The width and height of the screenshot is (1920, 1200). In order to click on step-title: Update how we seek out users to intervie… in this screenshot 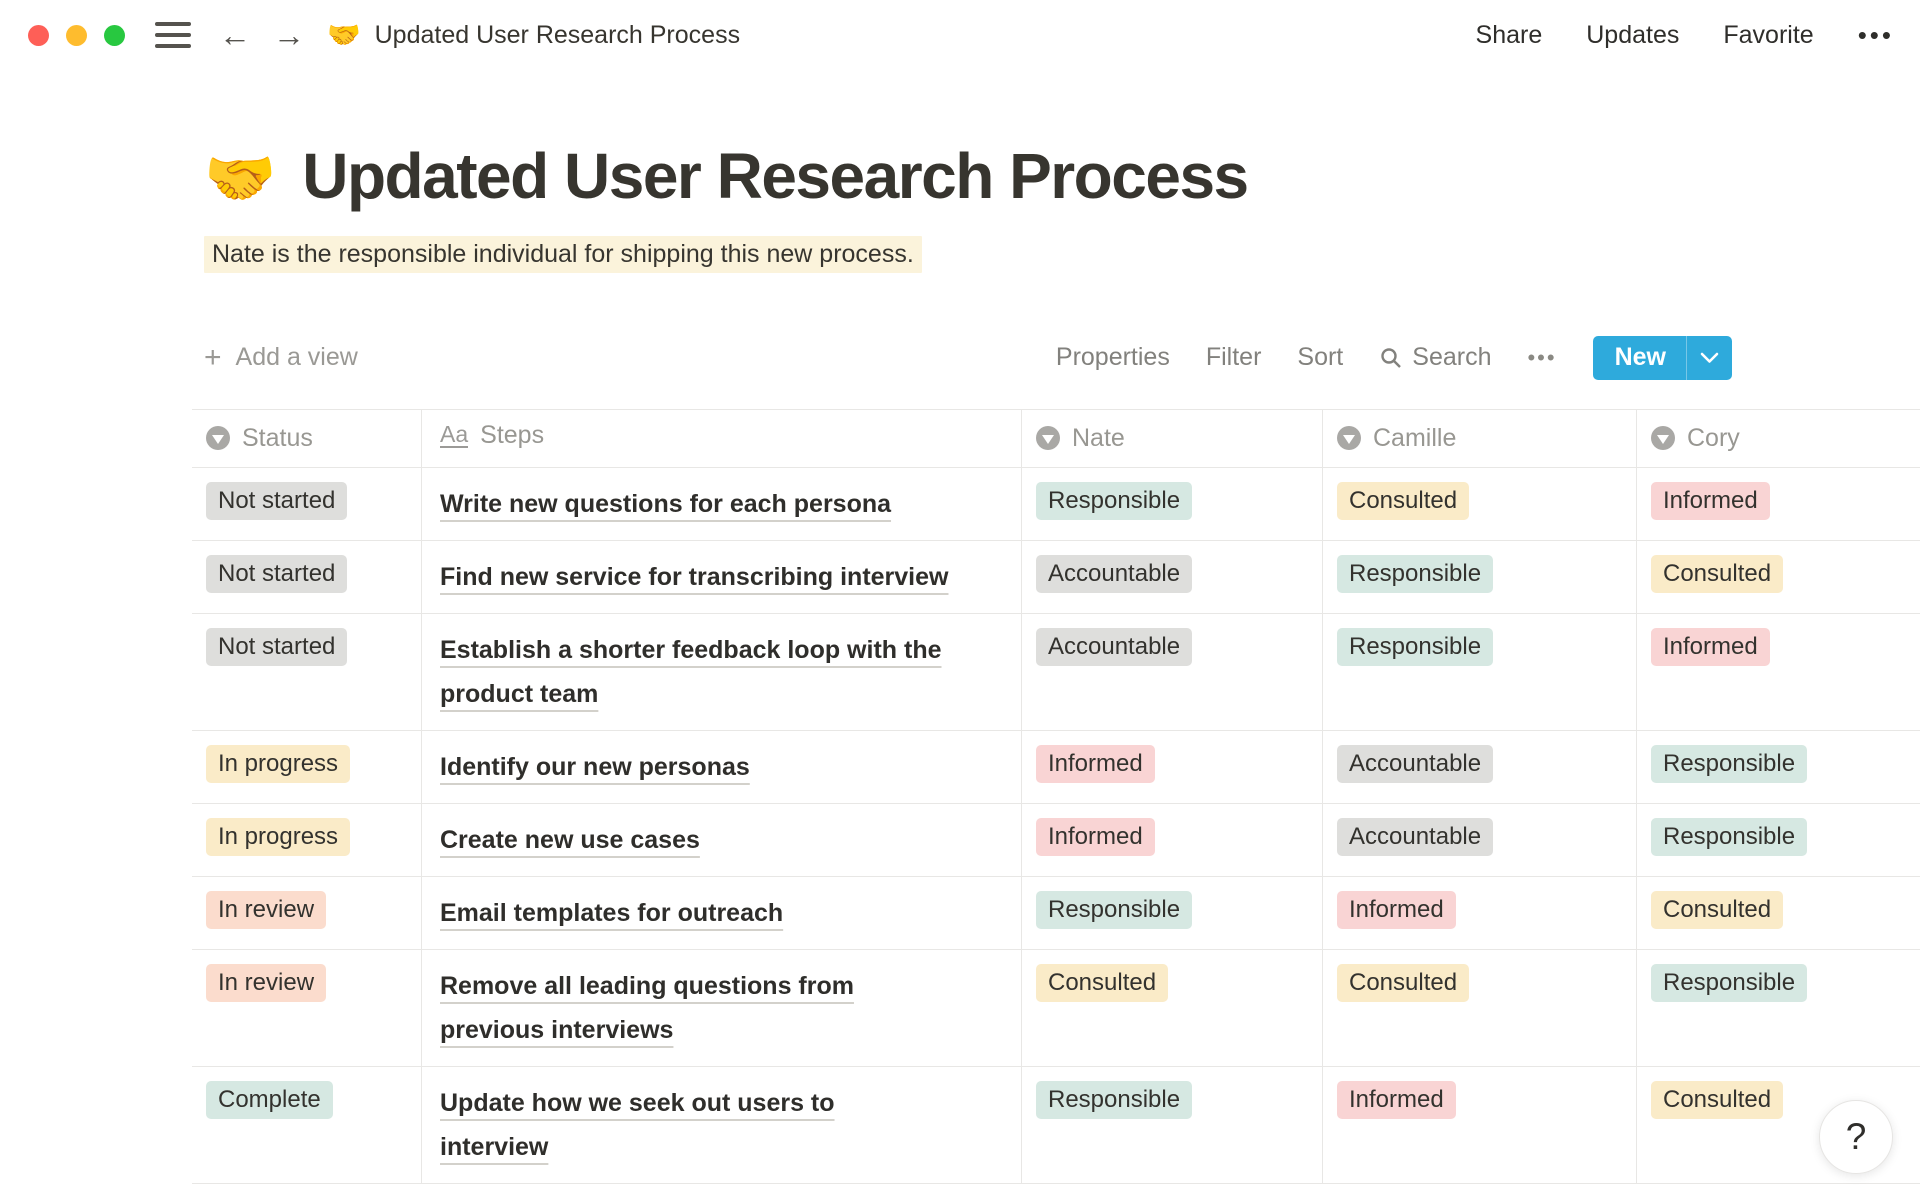, I will do `click(637, 1124)`.